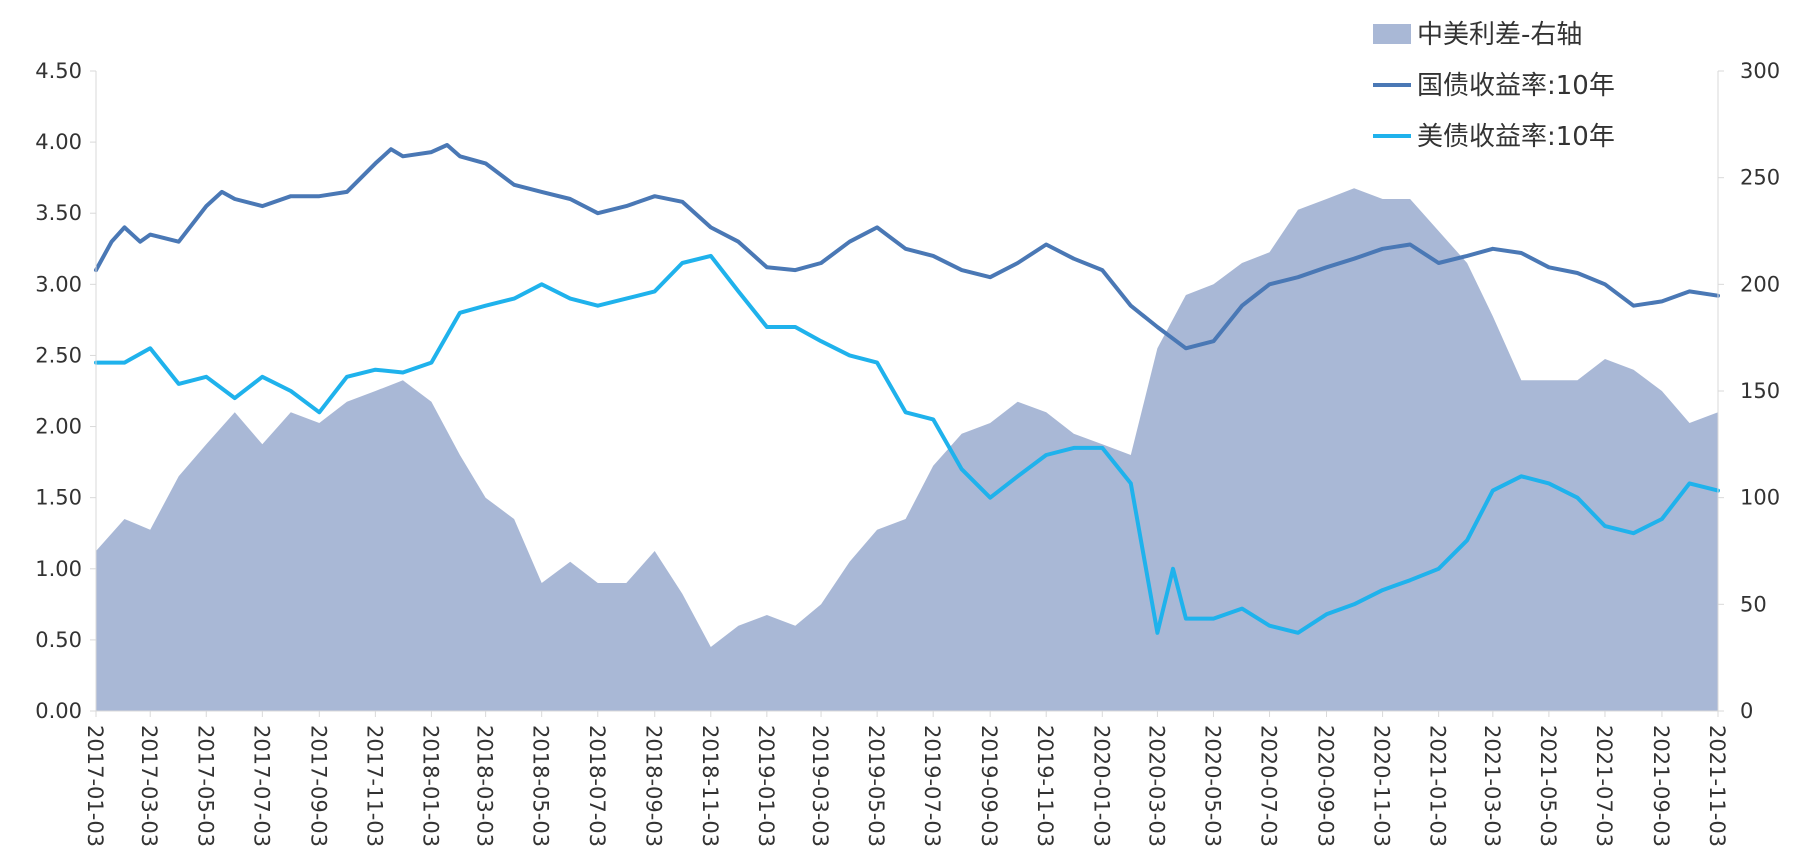 The image size is (1808, 866). What do you see at coordinates (1499, 35) in the screenshot?
I see `legend-label: 中美利差-右轴` at bounding box center [1499, 35].